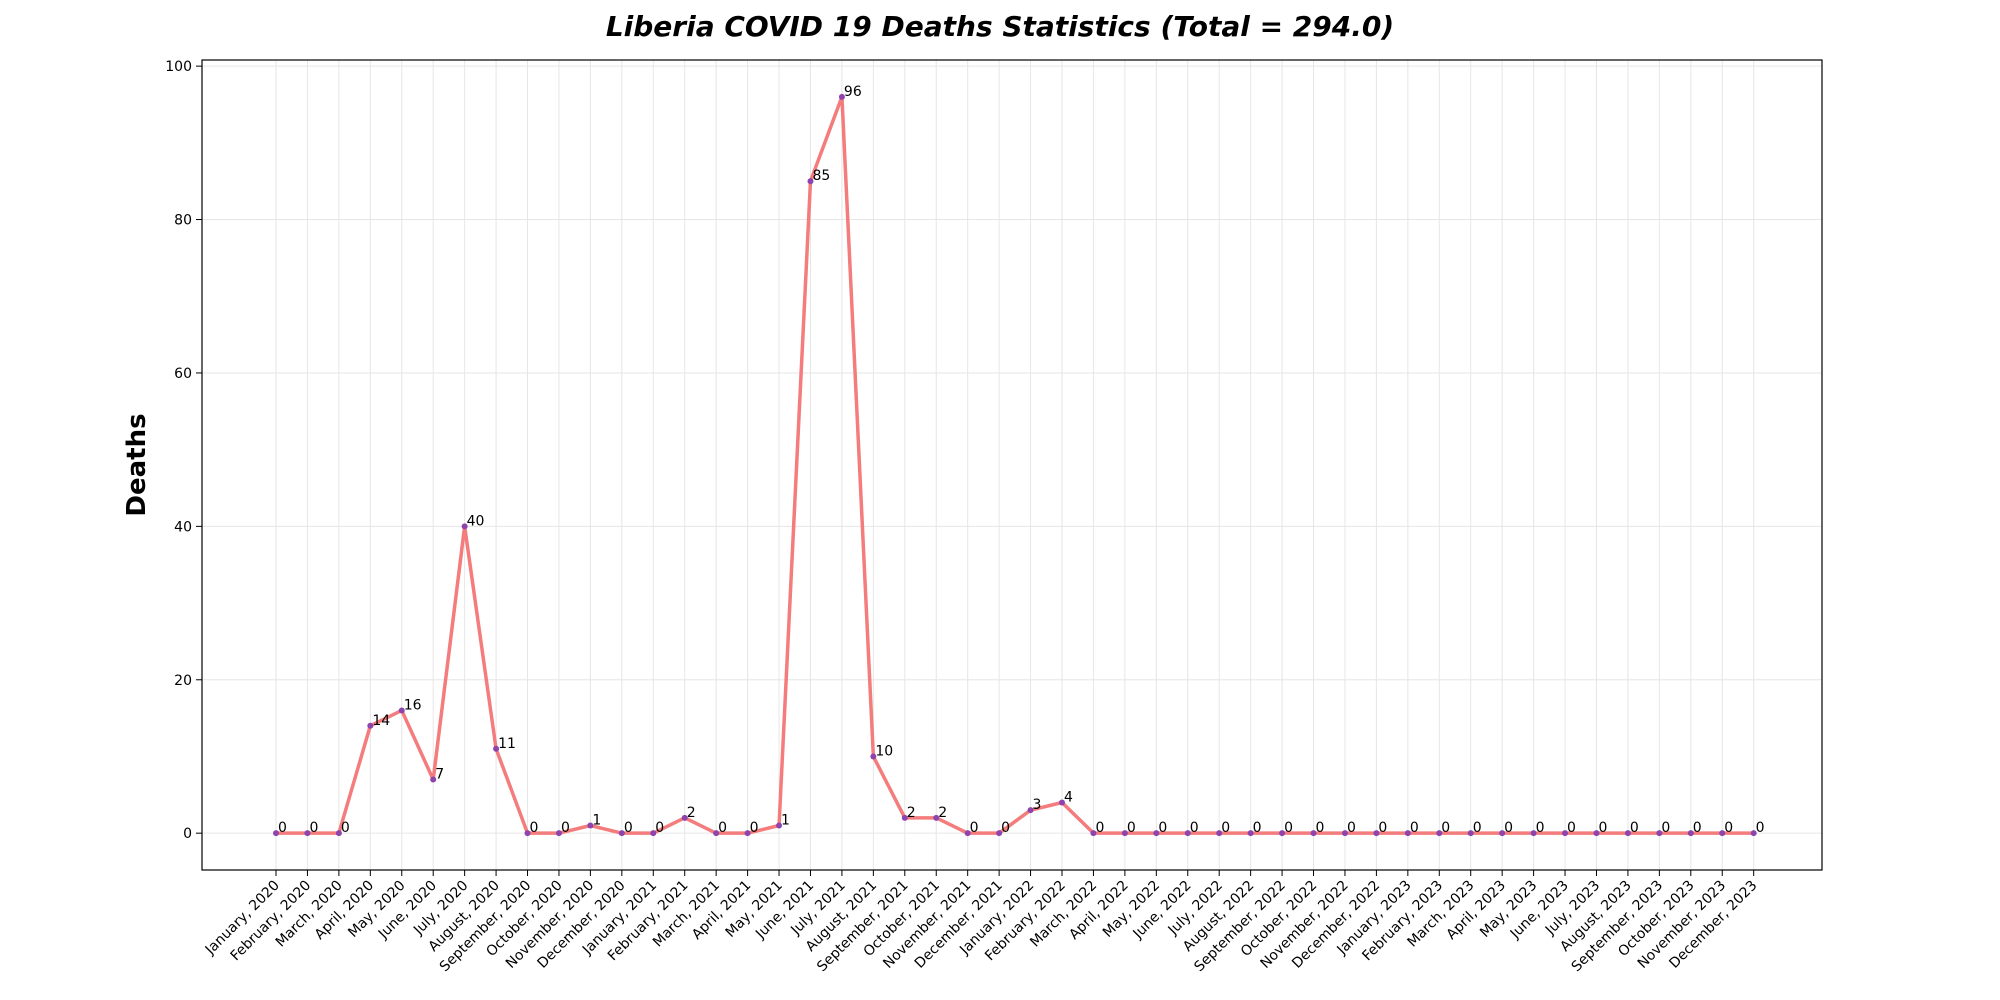  What do you see at coordinates (413, 705) in the screenshot?
I see `data-label: 16` at bounding box center [413, 705].